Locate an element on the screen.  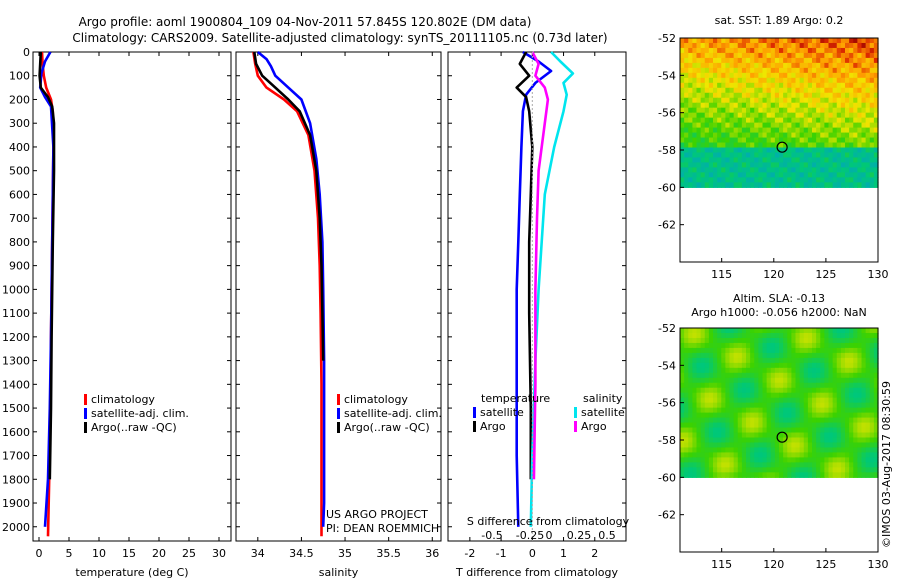
sla-map-ytick-label: -62 is located at coordinates (667, 515).